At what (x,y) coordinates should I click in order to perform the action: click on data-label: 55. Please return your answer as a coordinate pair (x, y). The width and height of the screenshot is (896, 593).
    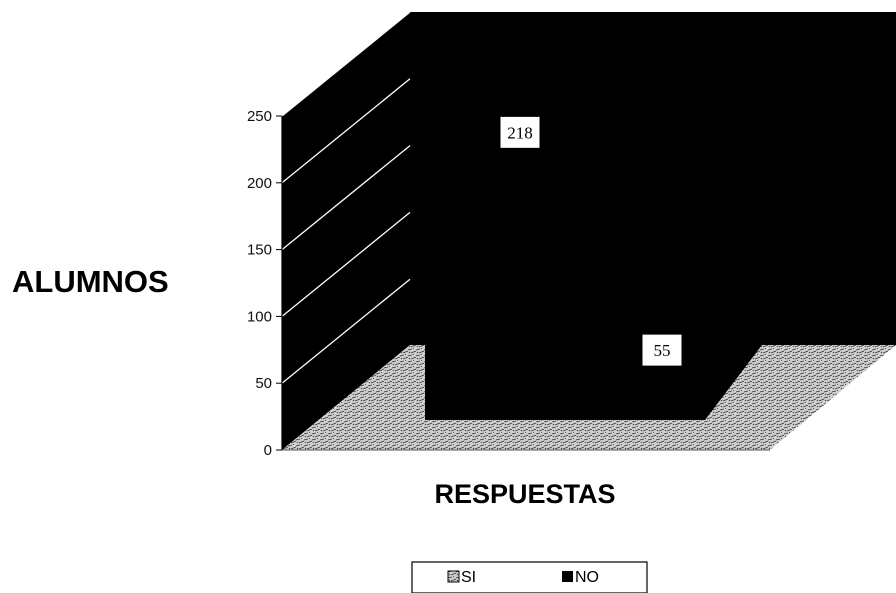
    Looking at the image, I should click on (662, 350).